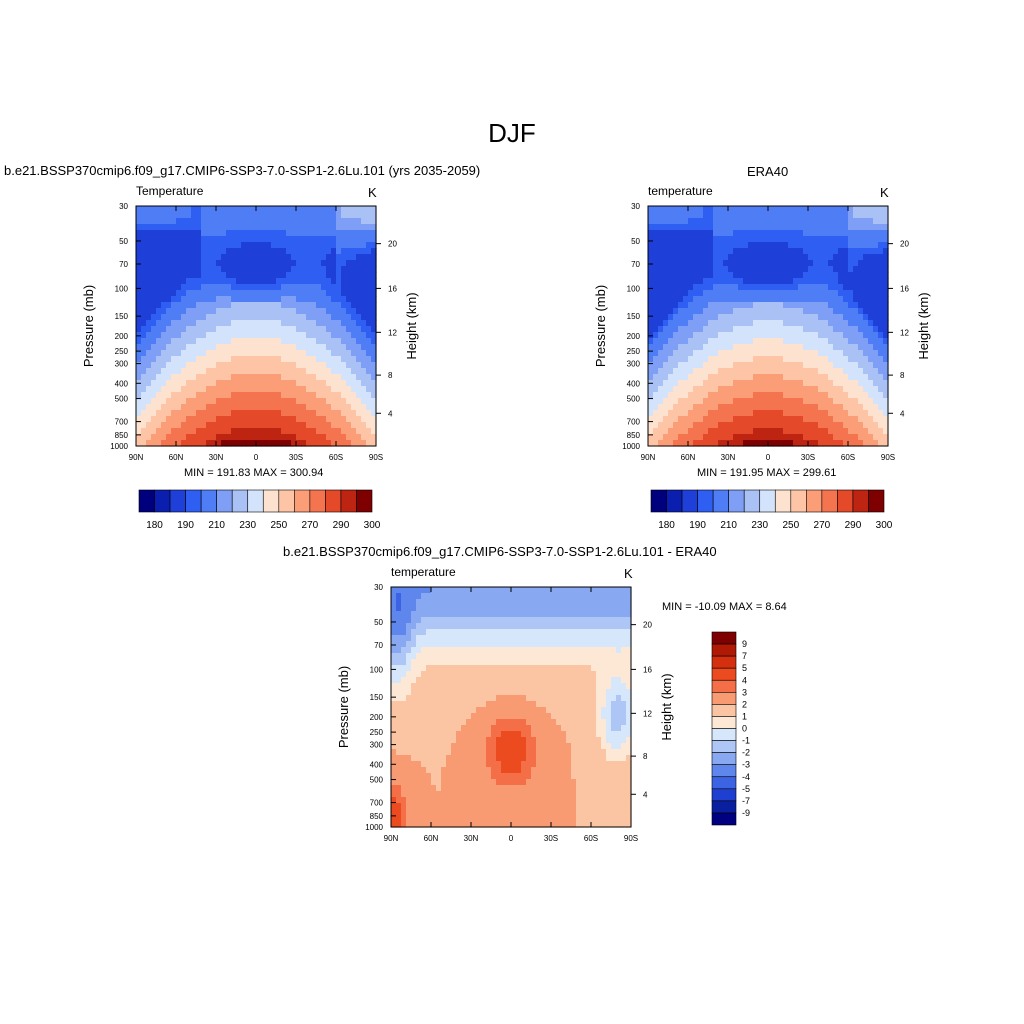 The width and height of the screenshot is (1024, 1024). What do you see at coordinates (122, 316) in the screenshot?
I see `model-ytick-label: 150` at bounding box center [122, 316].